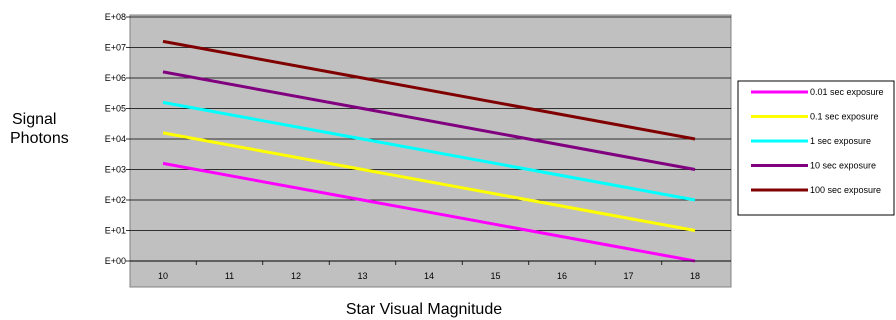 This screenshot has height=320, width=896. Describe the element at coordinates (115, 261) in the screenshot. I see `y-tick-label: E+00` at that location.